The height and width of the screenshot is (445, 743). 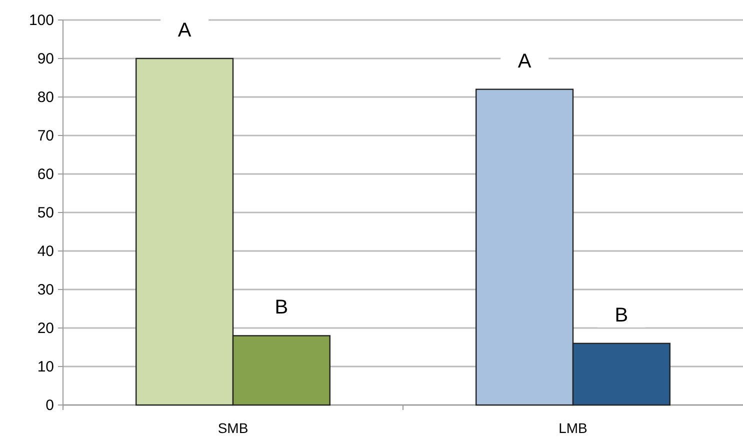 What do you see at coordinates (45, 174) in the screenshot?
I see `y-tick-label: 60` at bounding box center [45, 174].